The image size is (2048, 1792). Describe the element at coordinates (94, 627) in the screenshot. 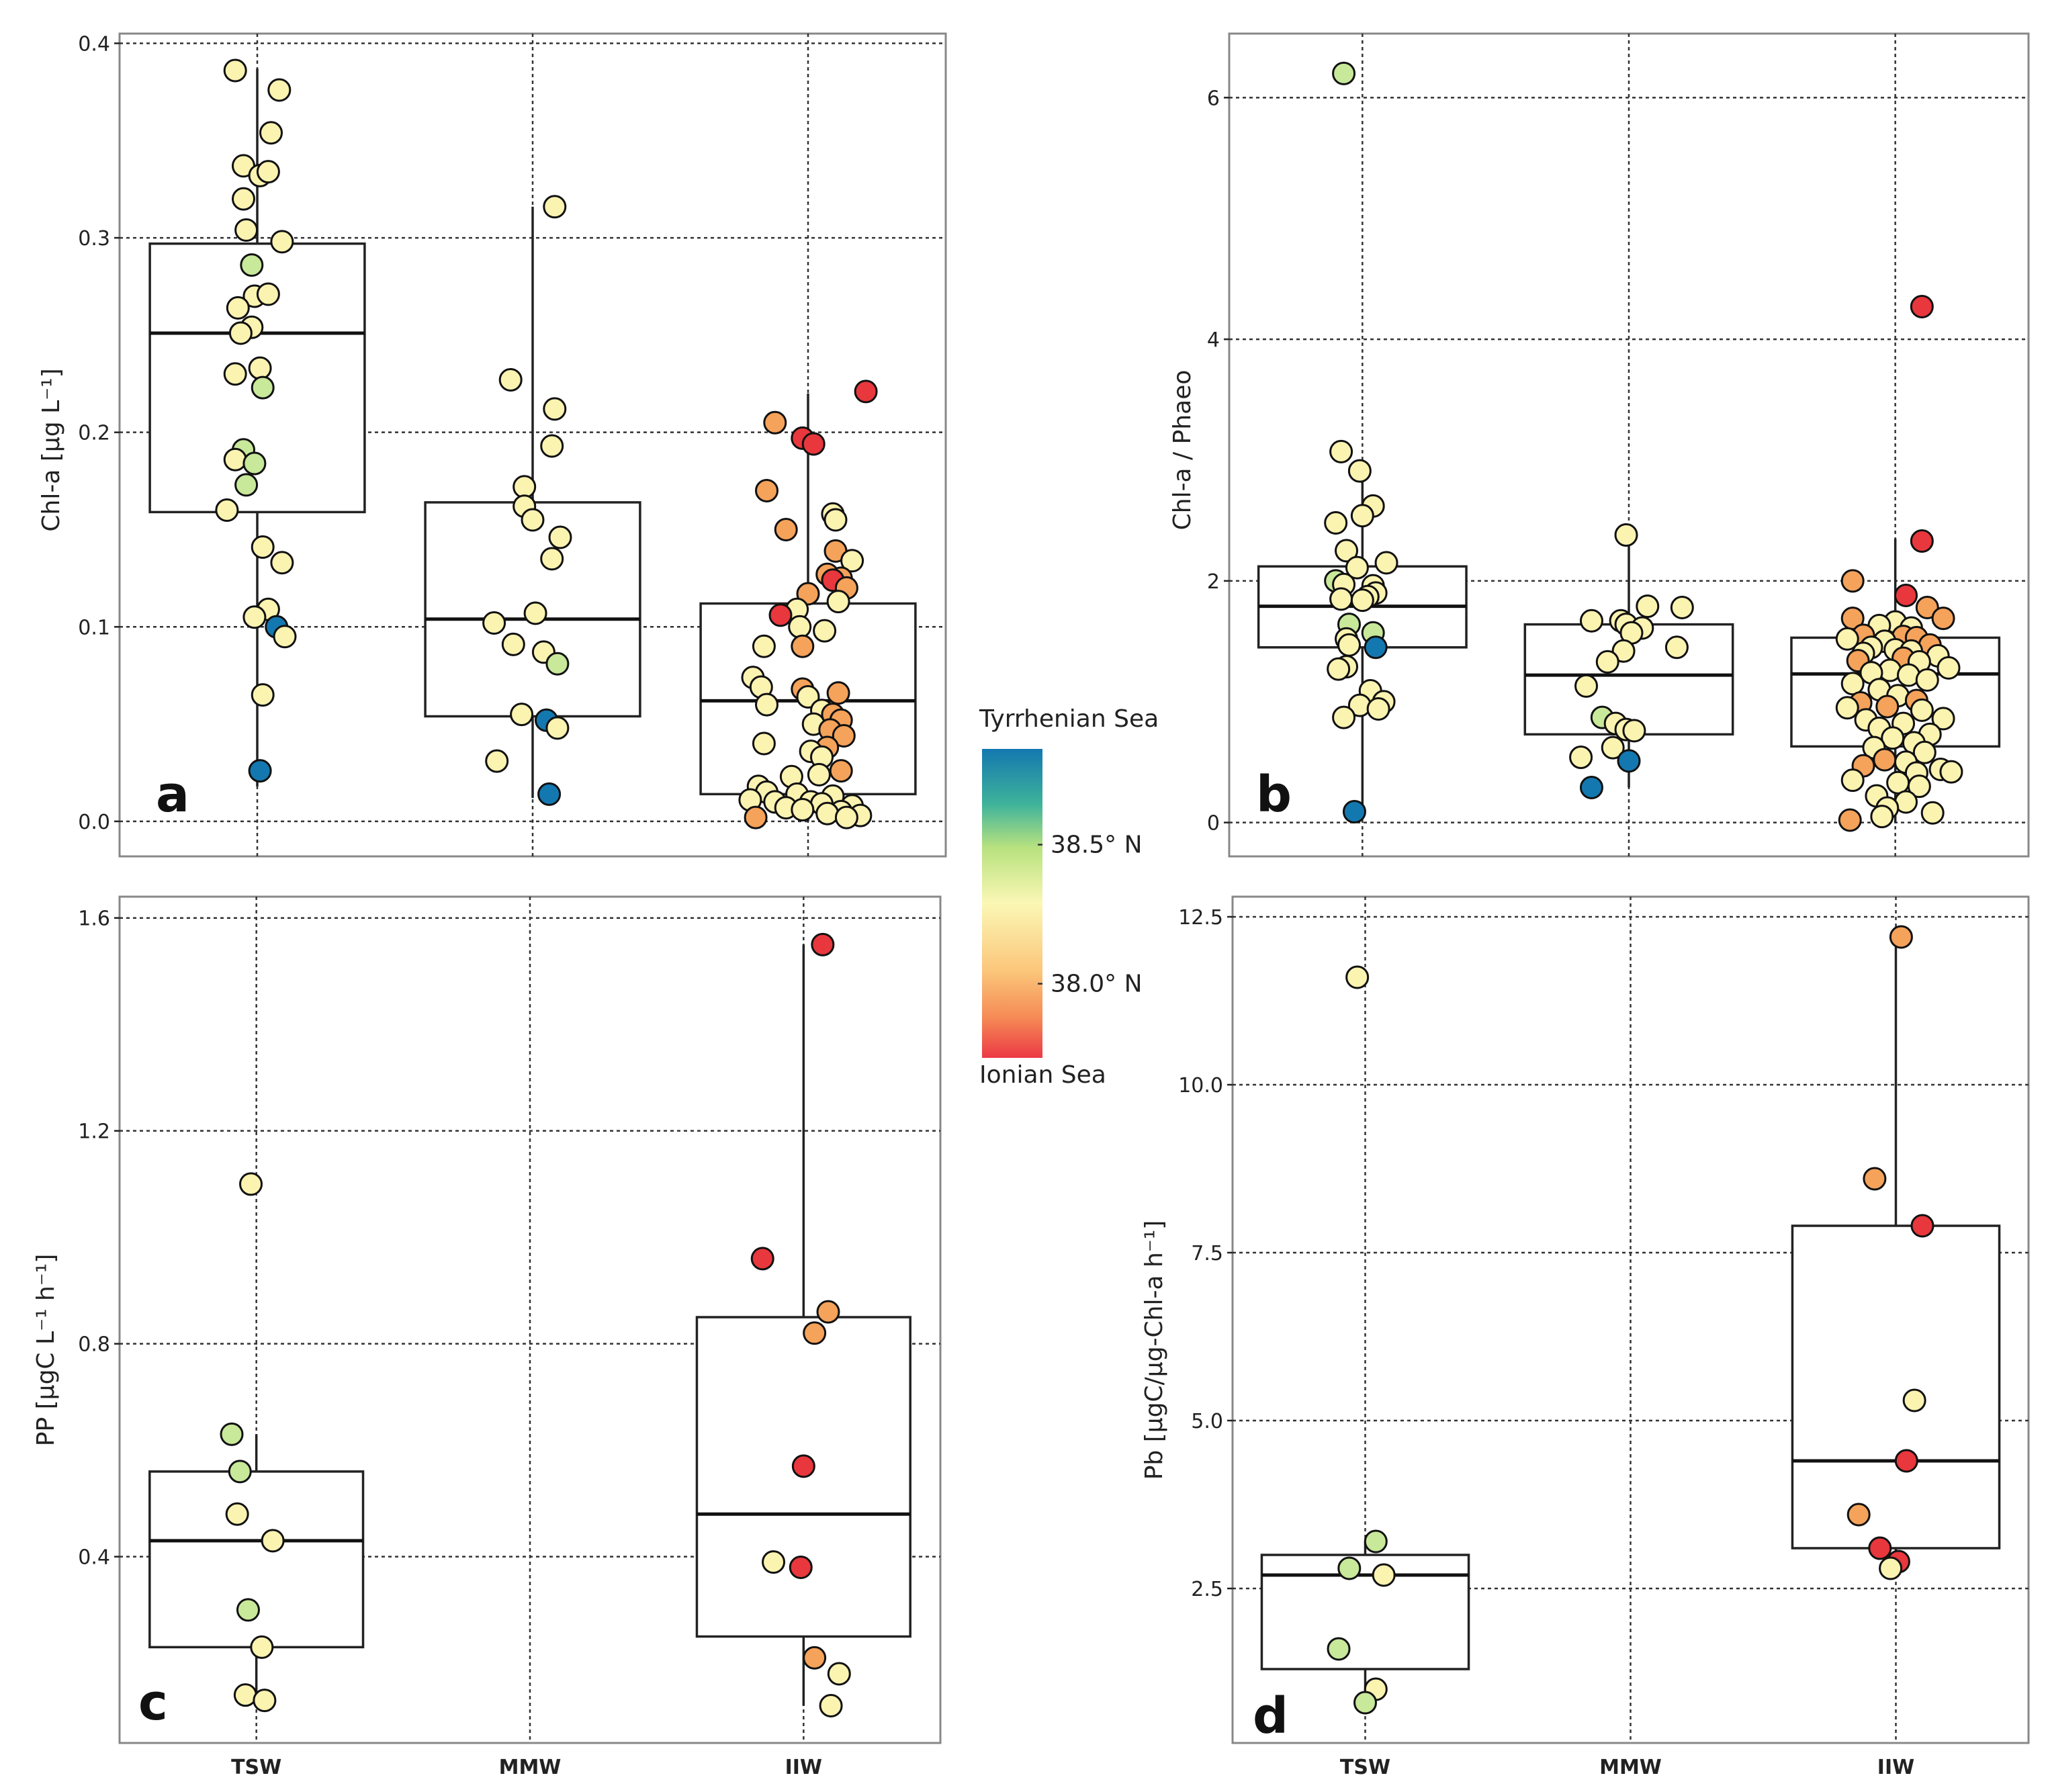

I see `y-tick-label: 0.1` at that location.